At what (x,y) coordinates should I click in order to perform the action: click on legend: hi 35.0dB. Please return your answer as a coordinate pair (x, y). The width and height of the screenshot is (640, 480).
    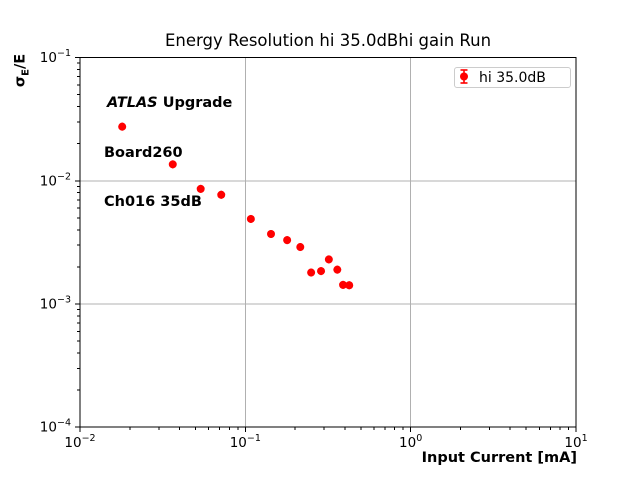
    Looking at the image, I should click on (512, 77).